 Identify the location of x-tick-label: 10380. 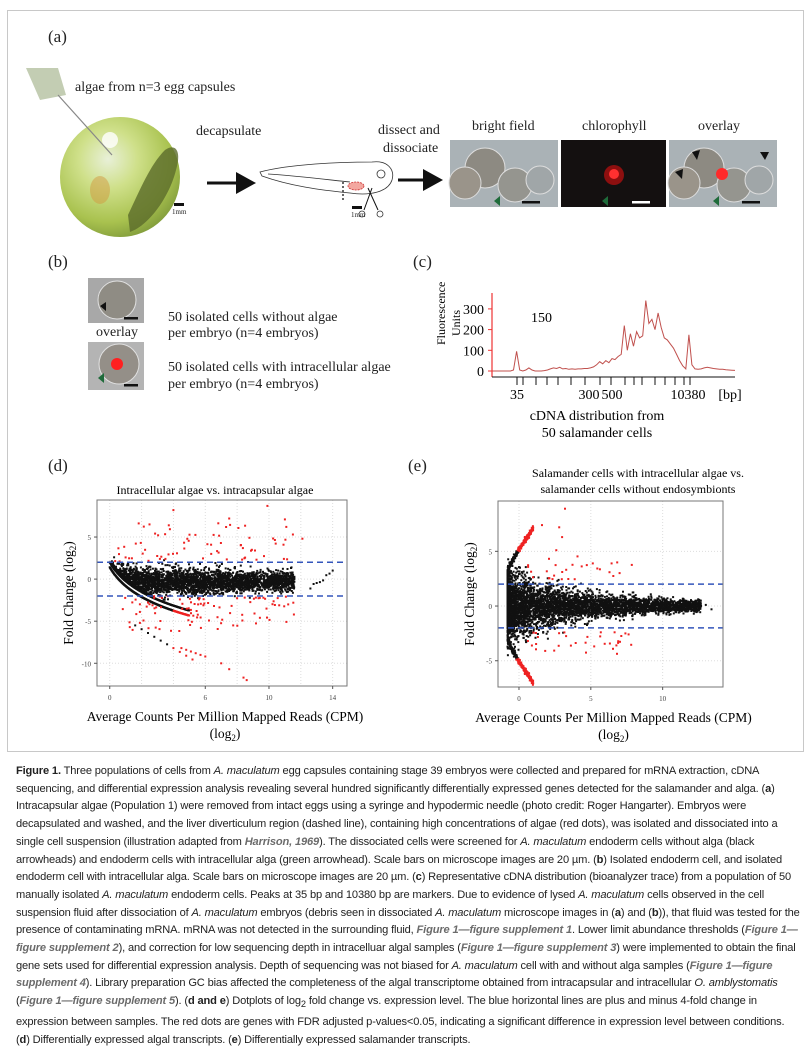
(688, 395).